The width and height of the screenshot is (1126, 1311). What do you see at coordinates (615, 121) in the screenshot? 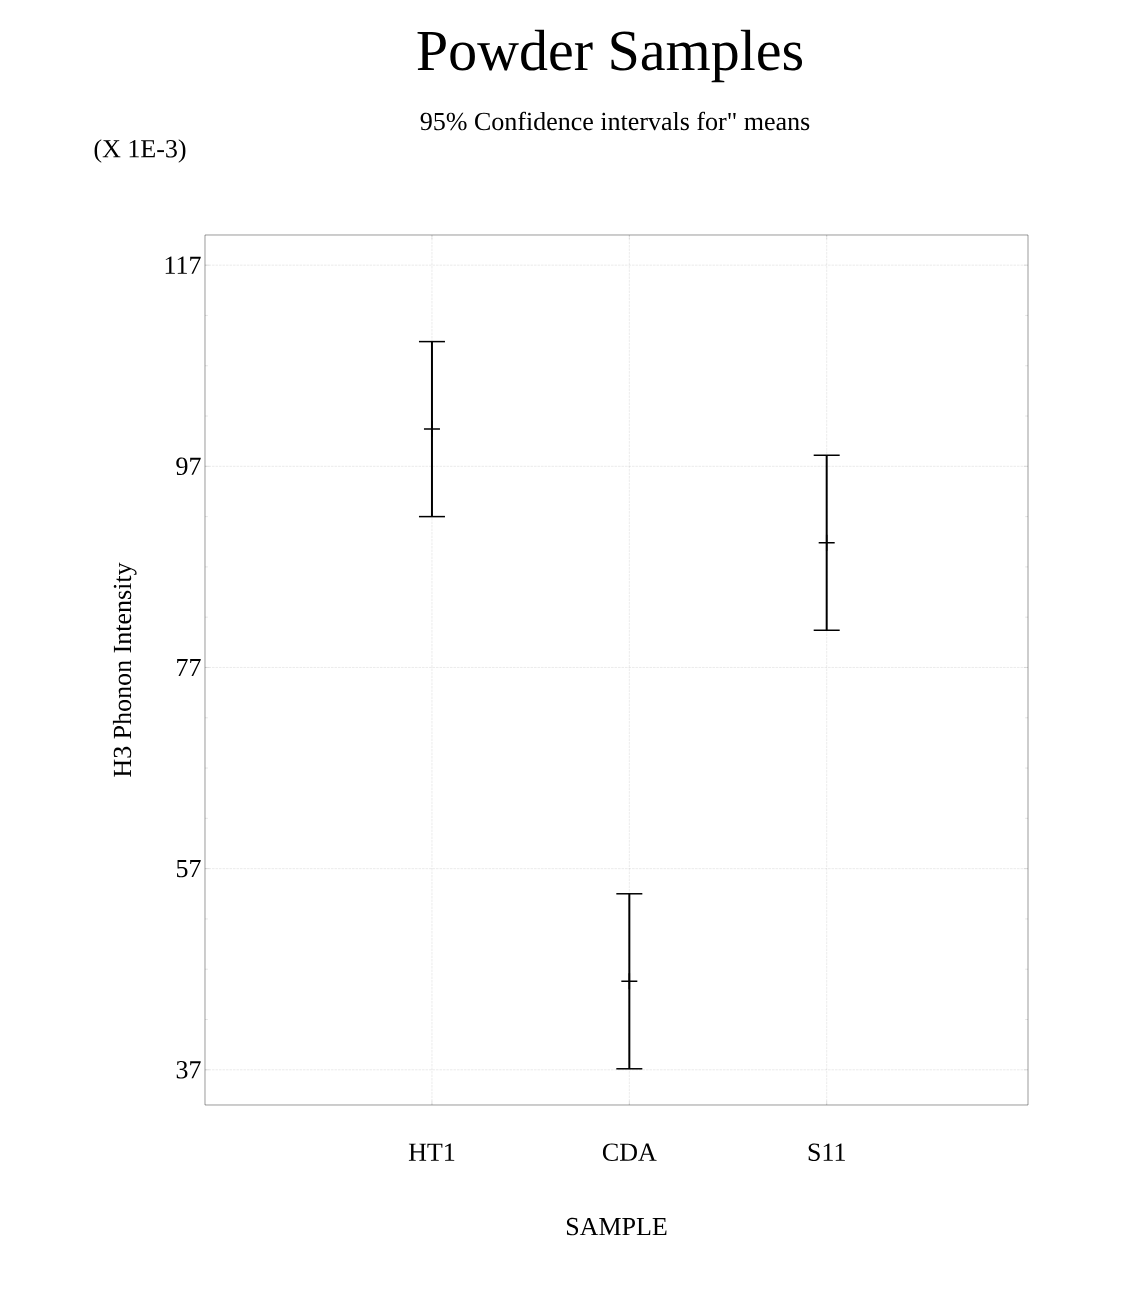
I see `chart-subtitle: 95% Confidence intervals for" means` at bounding box center [615, 121].